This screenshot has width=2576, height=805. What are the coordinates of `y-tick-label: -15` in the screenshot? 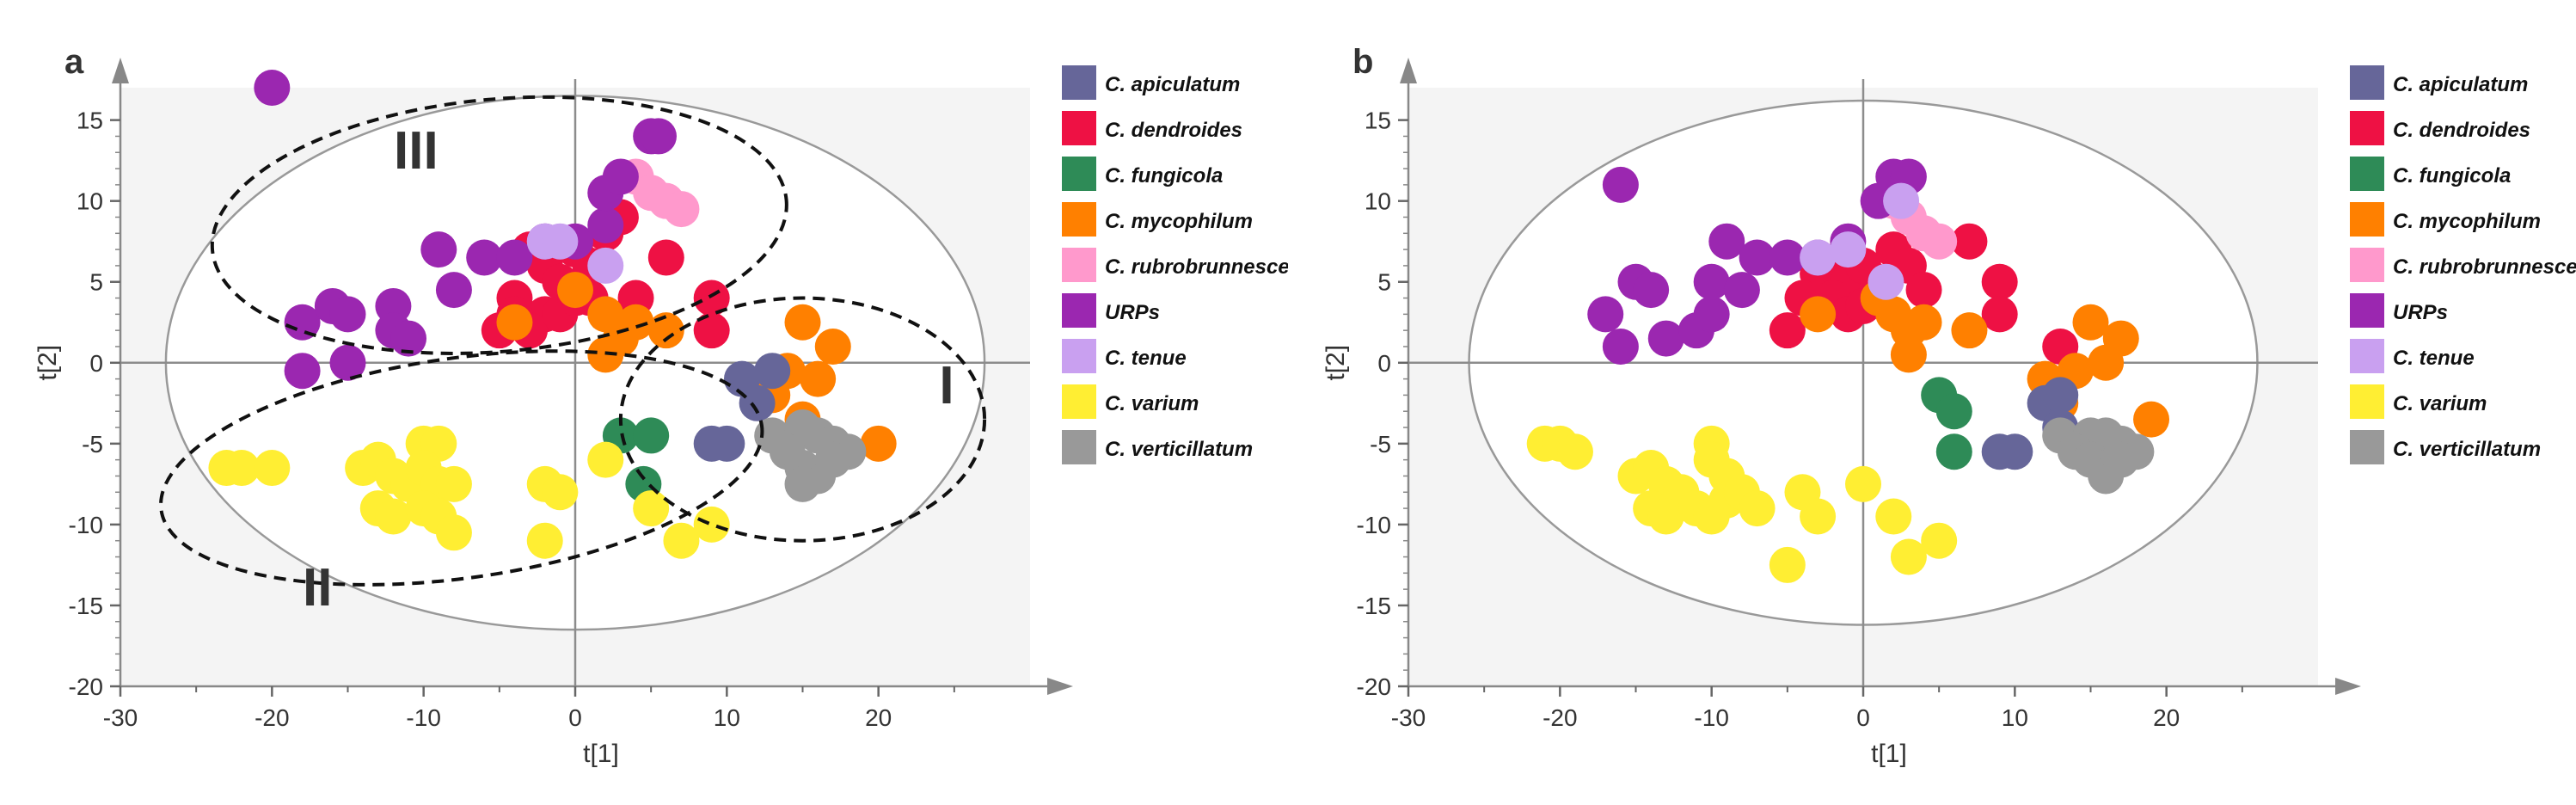 It's located at (86, 606).